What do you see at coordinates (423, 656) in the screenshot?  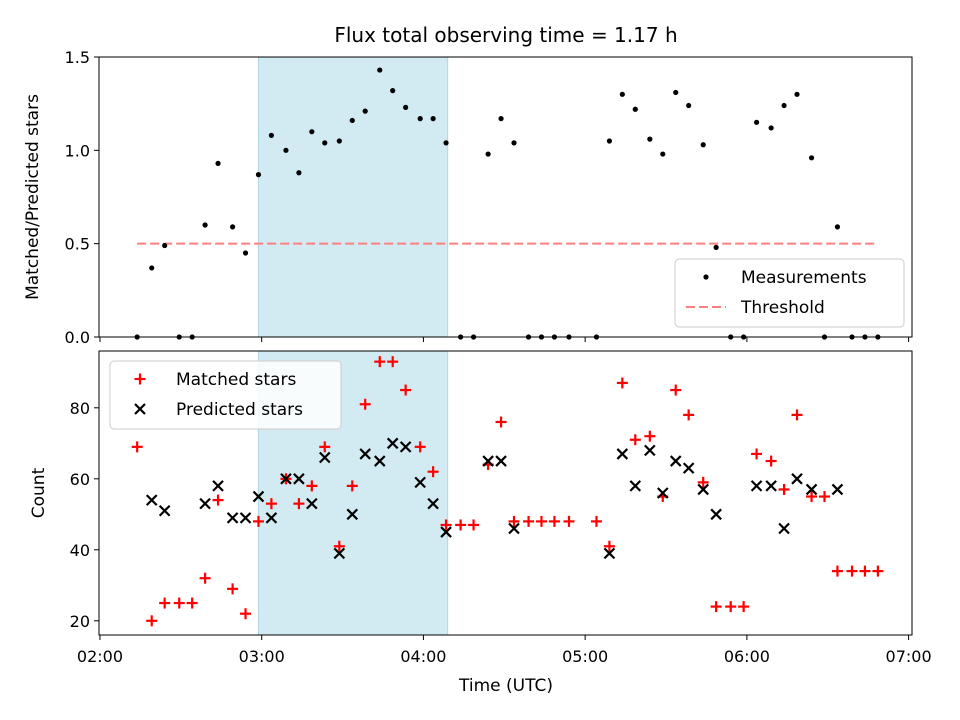 I see `x-tick-label: 04:00` at bounding box center [423, 656].